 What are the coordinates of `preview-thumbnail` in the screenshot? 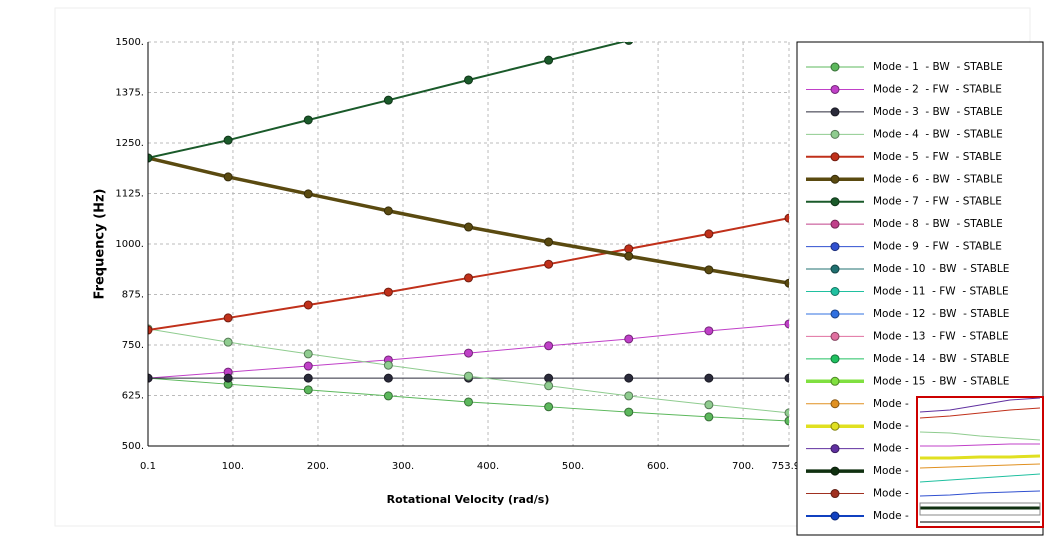 It's located at (980, 462).